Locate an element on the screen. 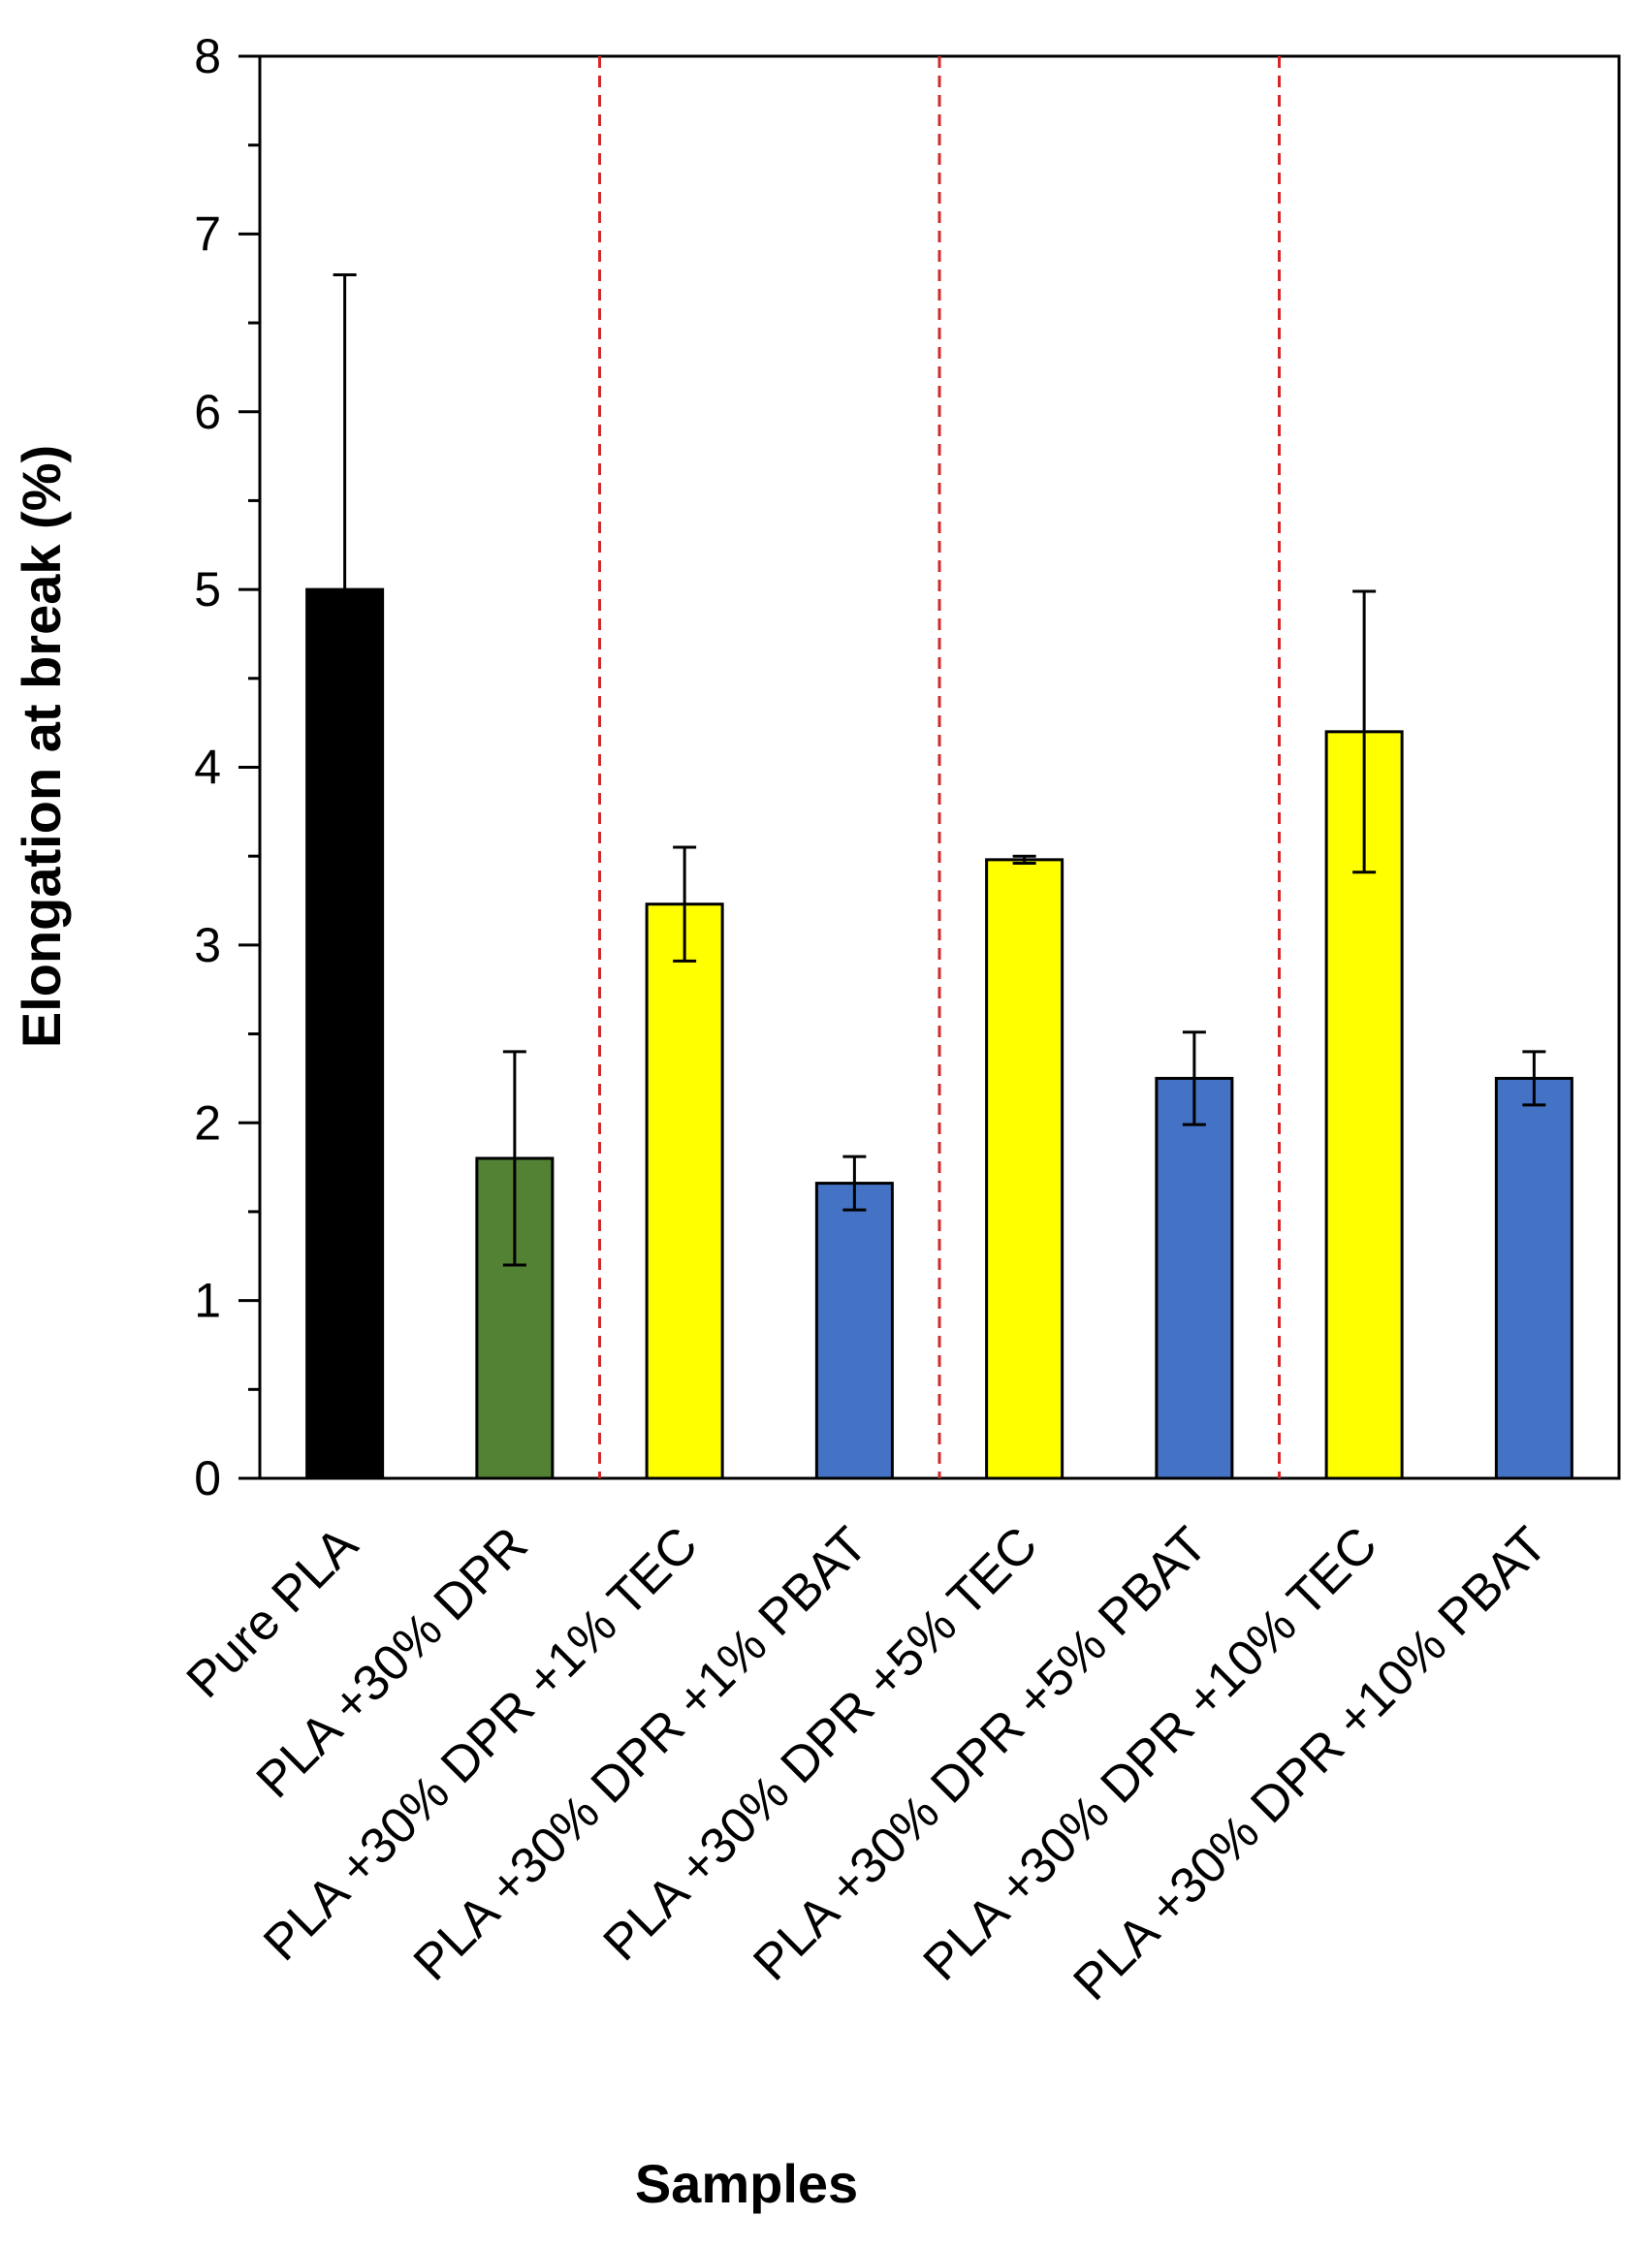 The height and width of the screenshot is (2248, 1652). y-tick-label: 8 is located at coordinates (208, 56).